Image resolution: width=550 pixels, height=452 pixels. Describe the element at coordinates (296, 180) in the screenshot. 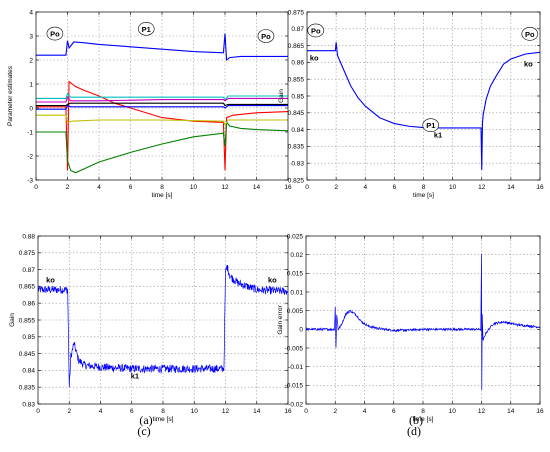

I see `y-tick-label: 0.825` at that location.